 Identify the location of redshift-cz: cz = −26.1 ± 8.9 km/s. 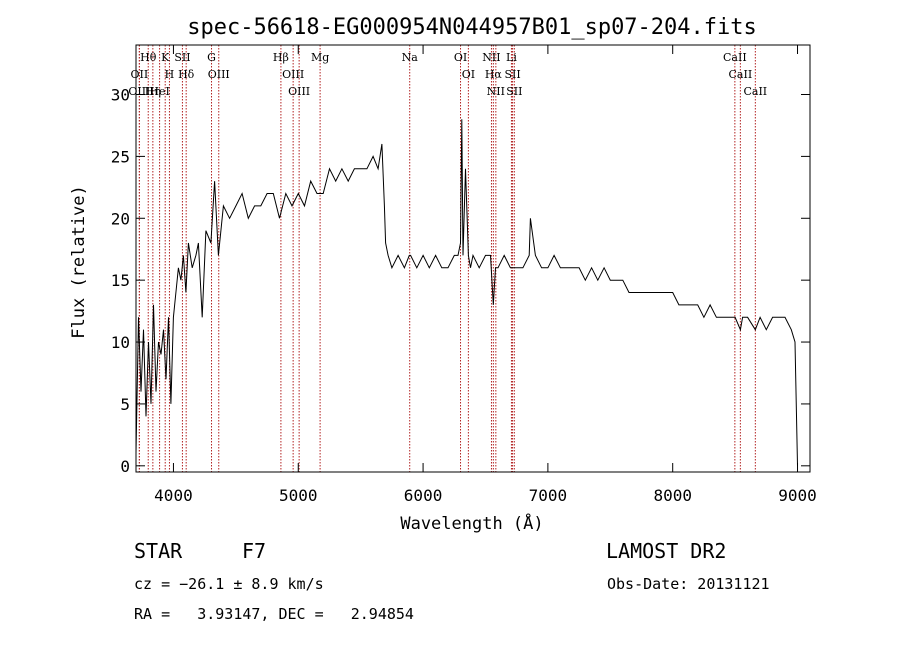
(229, 584).